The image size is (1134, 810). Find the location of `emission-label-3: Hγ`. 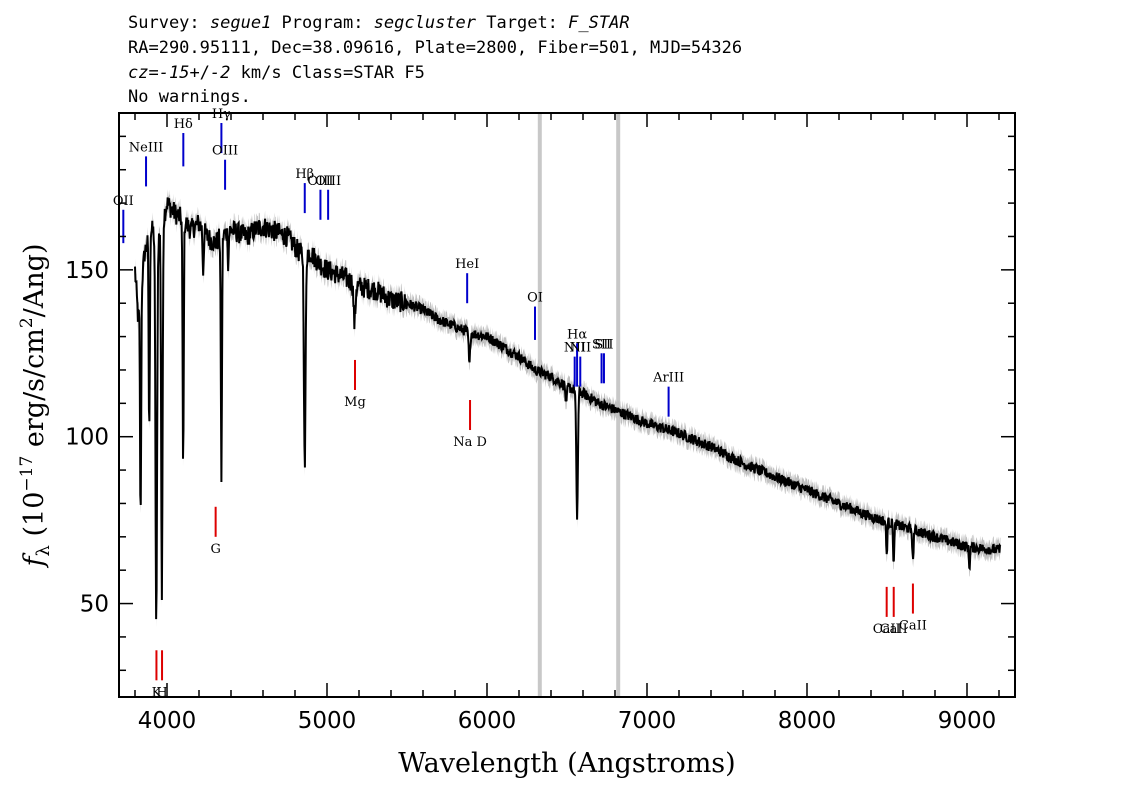

emission-label-3: Hγ is located at coordinates (221, 114).